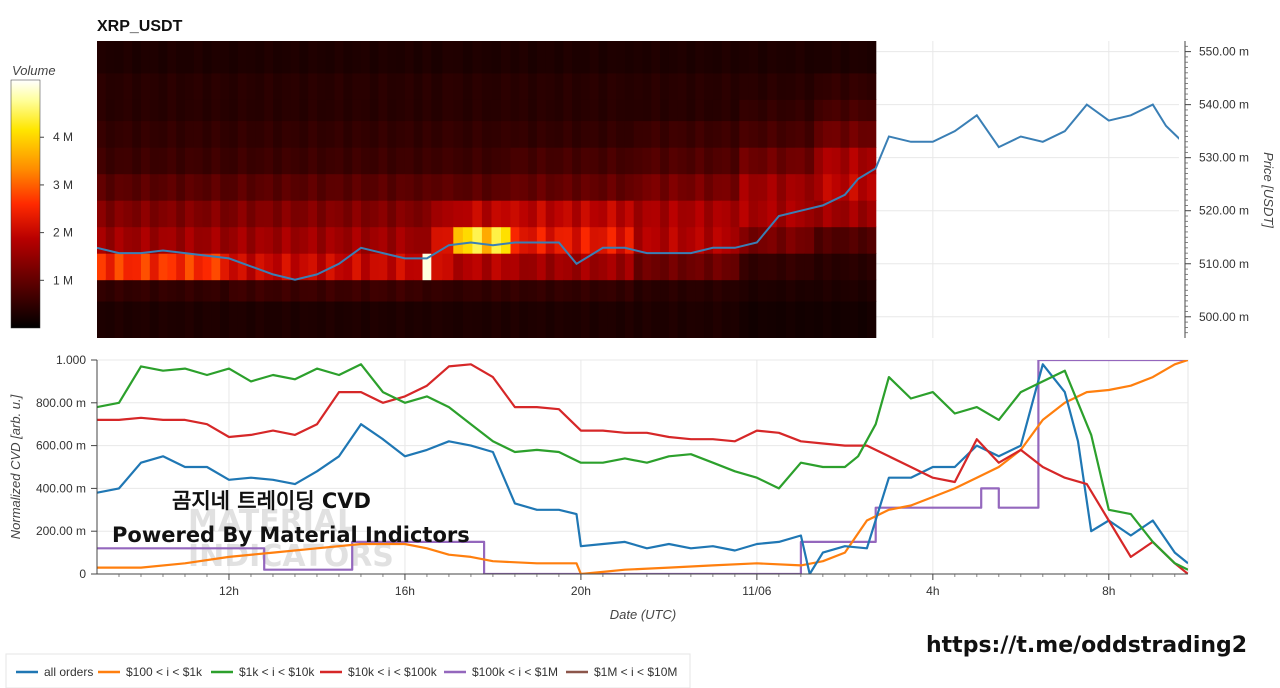 This screenshot has height=688, width=1280. What do you see at coordinates (1224, 264) in the screenshot?
I see `price-tick-label: 510.00 m` at bounding box center [1224, 264].